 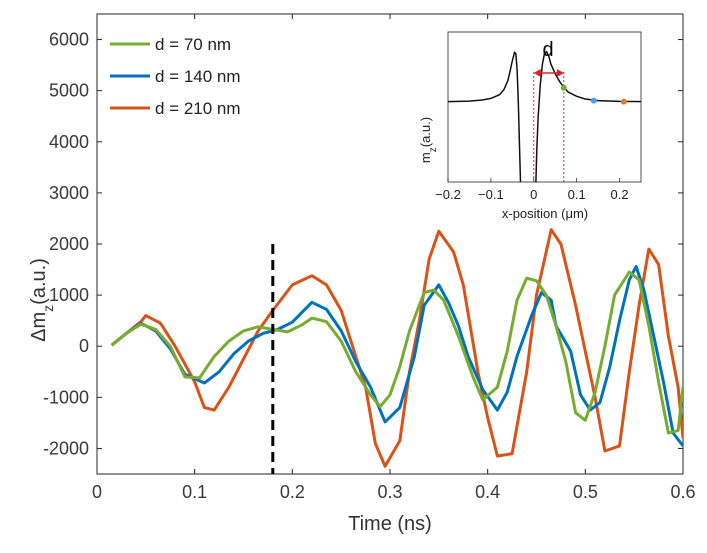 I want to click on inset-x-tick-label: 0, so click(x=533, y=194).